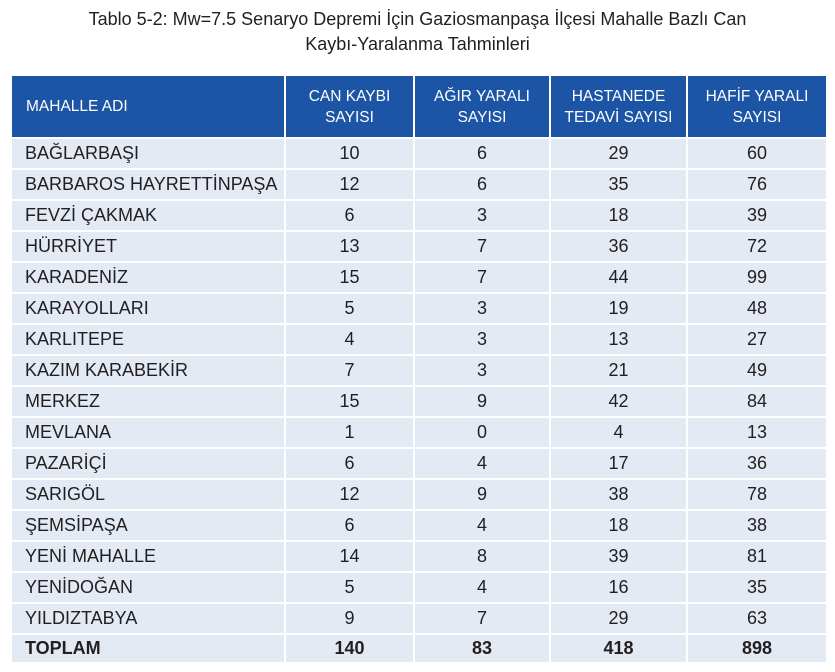  I want to click on cell-mahalle-adi: SARIGÖL, so click(148, 494).